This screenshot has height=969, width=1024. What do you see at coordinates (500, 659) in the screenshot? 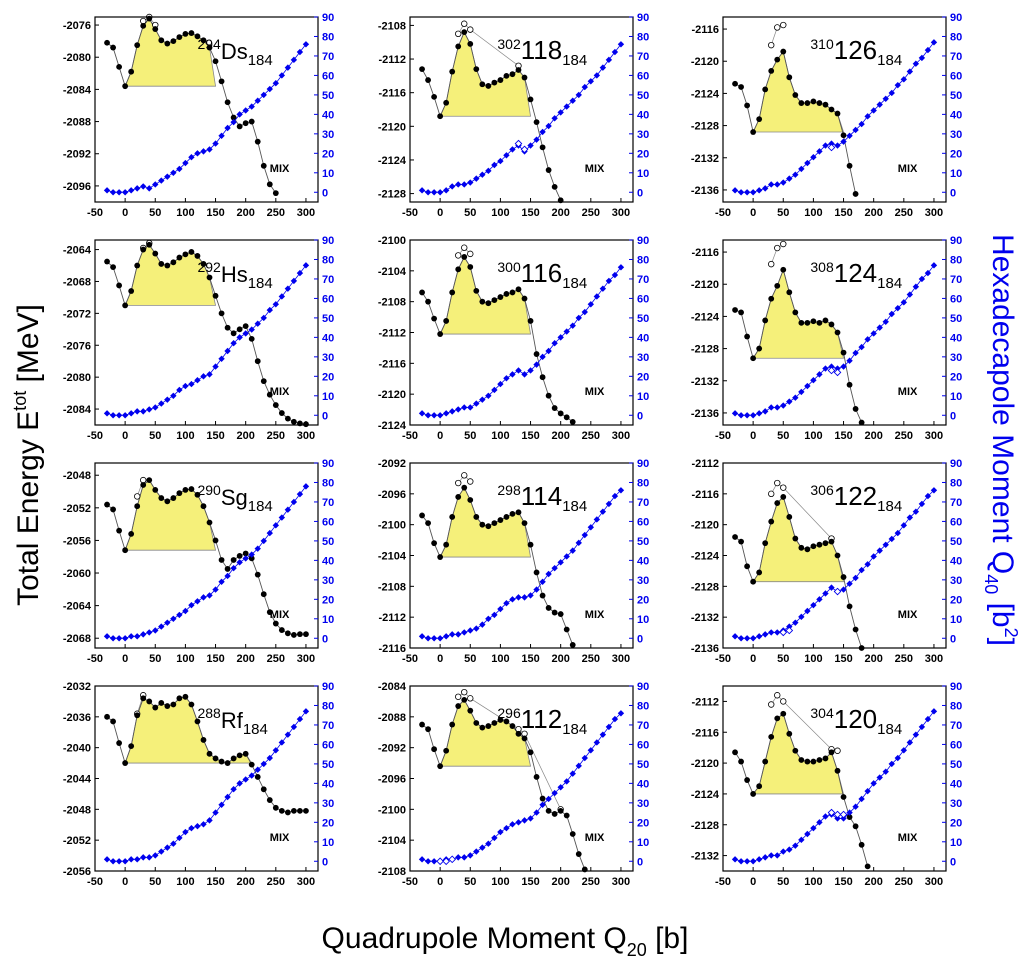
I see `x-tick-label: 100` at bounding box center [500, 659].